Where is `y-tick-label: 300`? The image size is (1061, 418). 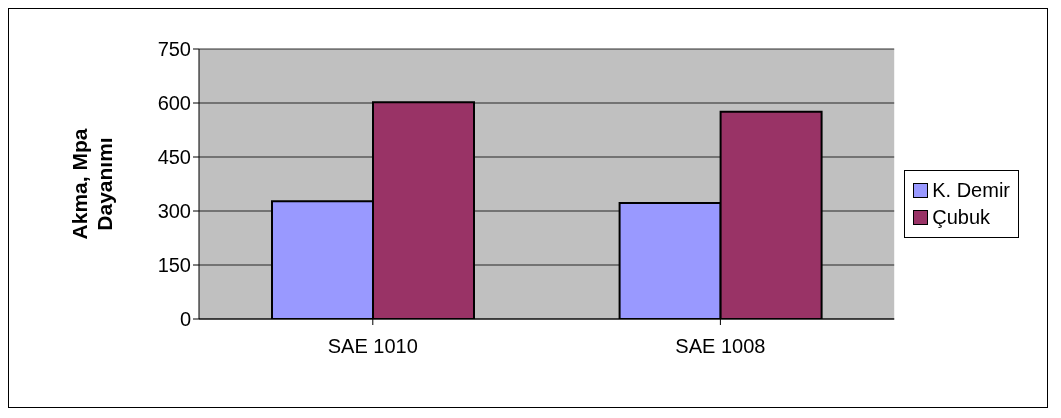 y-tick-label: 300 is located at coordinates (174, 211).